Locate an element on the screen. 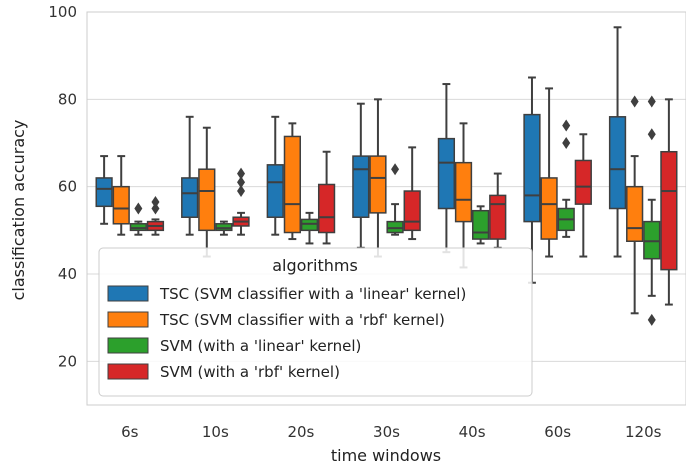 The height and width of the screenshot is (470, 686). y-axis-label: classification accuracy is located at coordinates (18, 210).